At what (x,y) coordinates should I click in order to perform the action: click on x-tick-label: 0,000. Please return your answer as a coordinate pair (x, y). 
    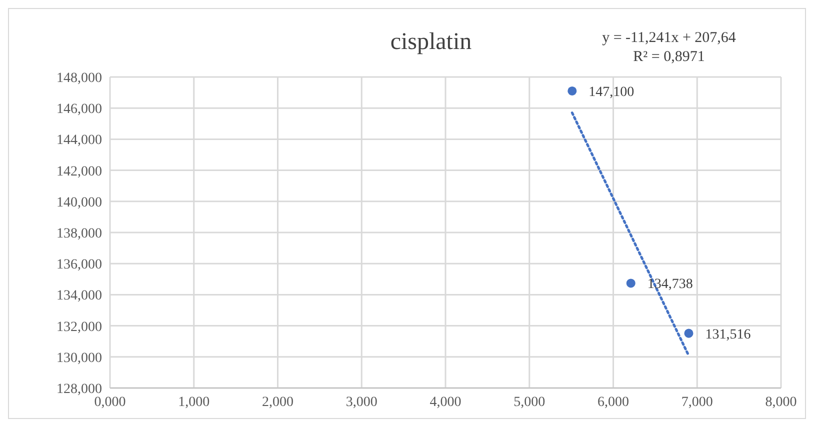
    Looking at the image, I should click on (110, 402).